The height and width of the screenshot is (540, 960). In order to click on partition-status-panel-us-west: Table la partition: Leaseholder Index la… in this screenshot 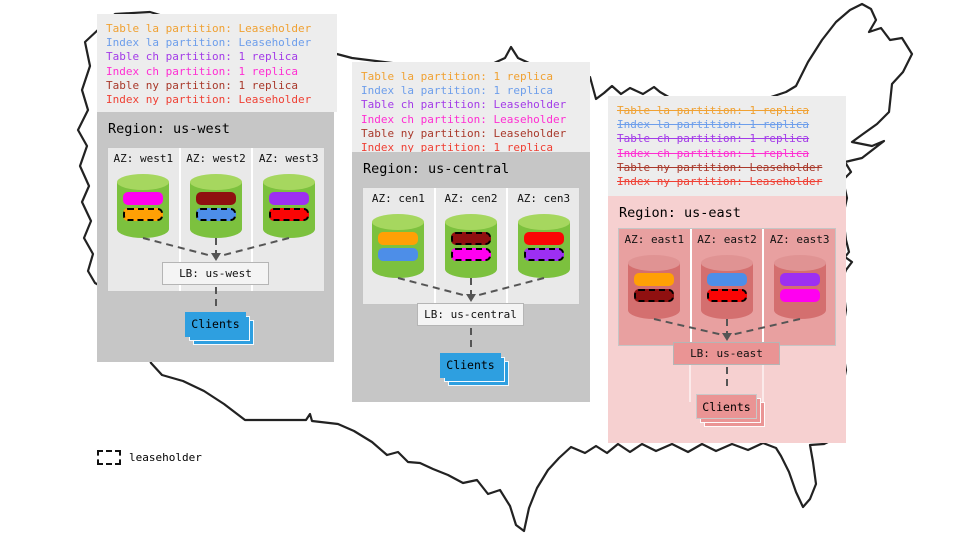, I will do `click(217, 63)`.